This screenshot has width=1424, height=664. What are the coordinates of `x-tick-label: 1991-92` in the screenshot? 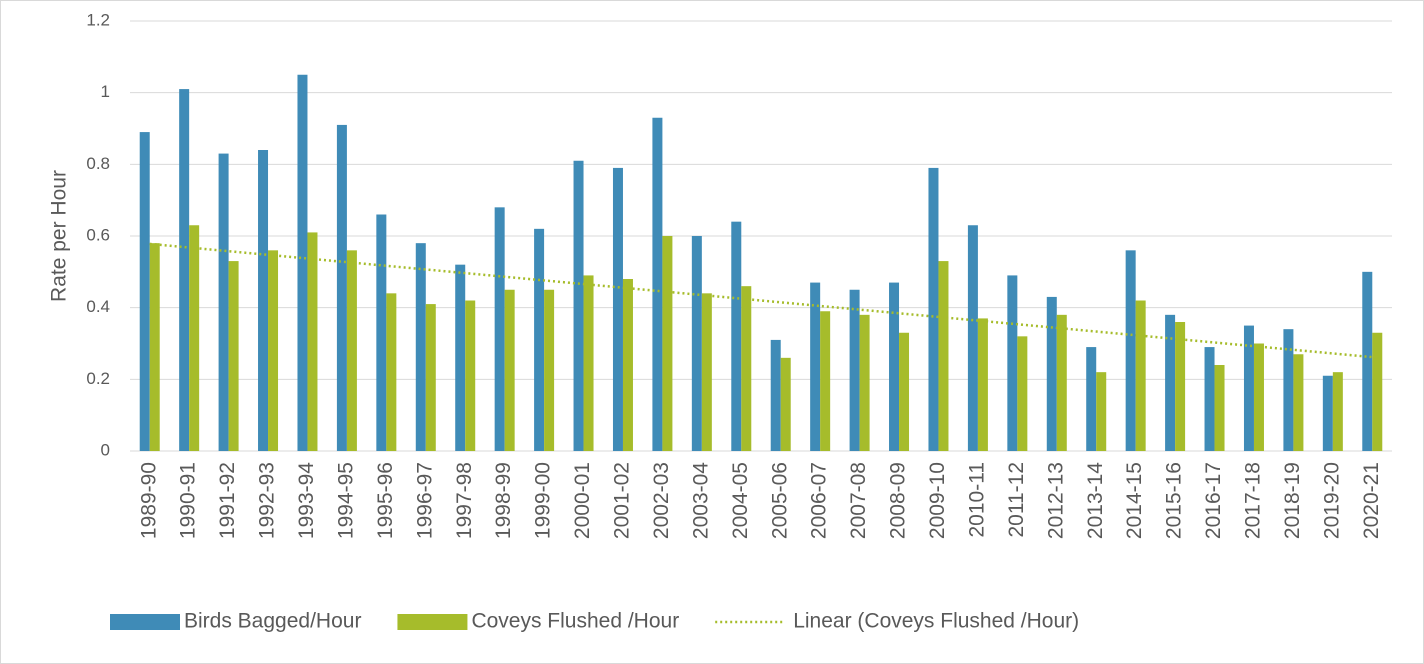 It's located at (227, 500).